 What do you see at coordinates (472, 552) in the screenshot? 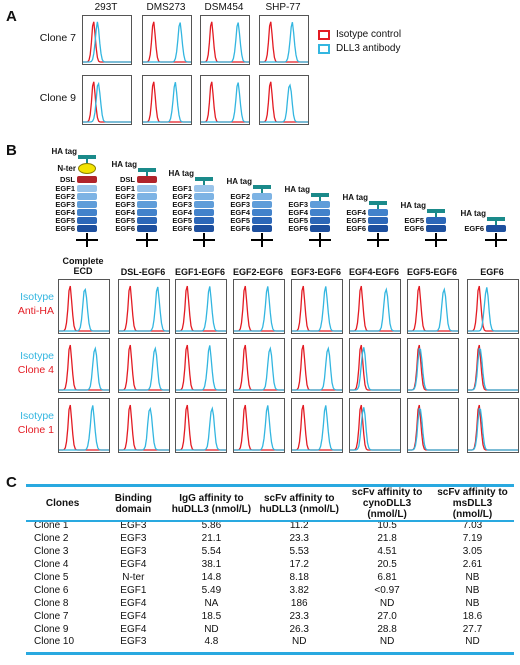
I see `table-cell: 3.05` at bounding box center [472, 552].